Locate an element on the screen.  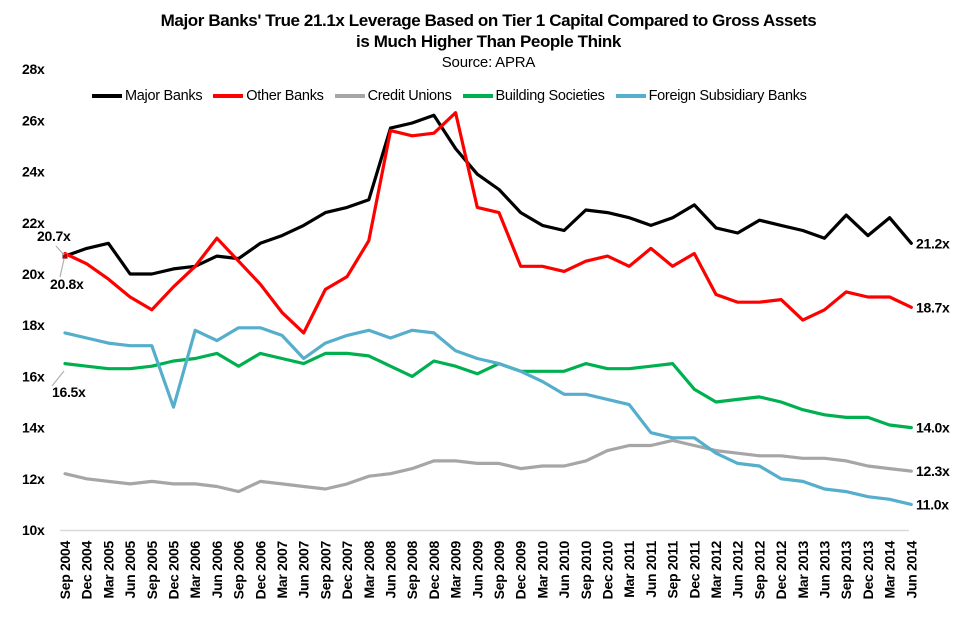
x-tick-label: Jun 2014 is located at coordinates (911, 569).